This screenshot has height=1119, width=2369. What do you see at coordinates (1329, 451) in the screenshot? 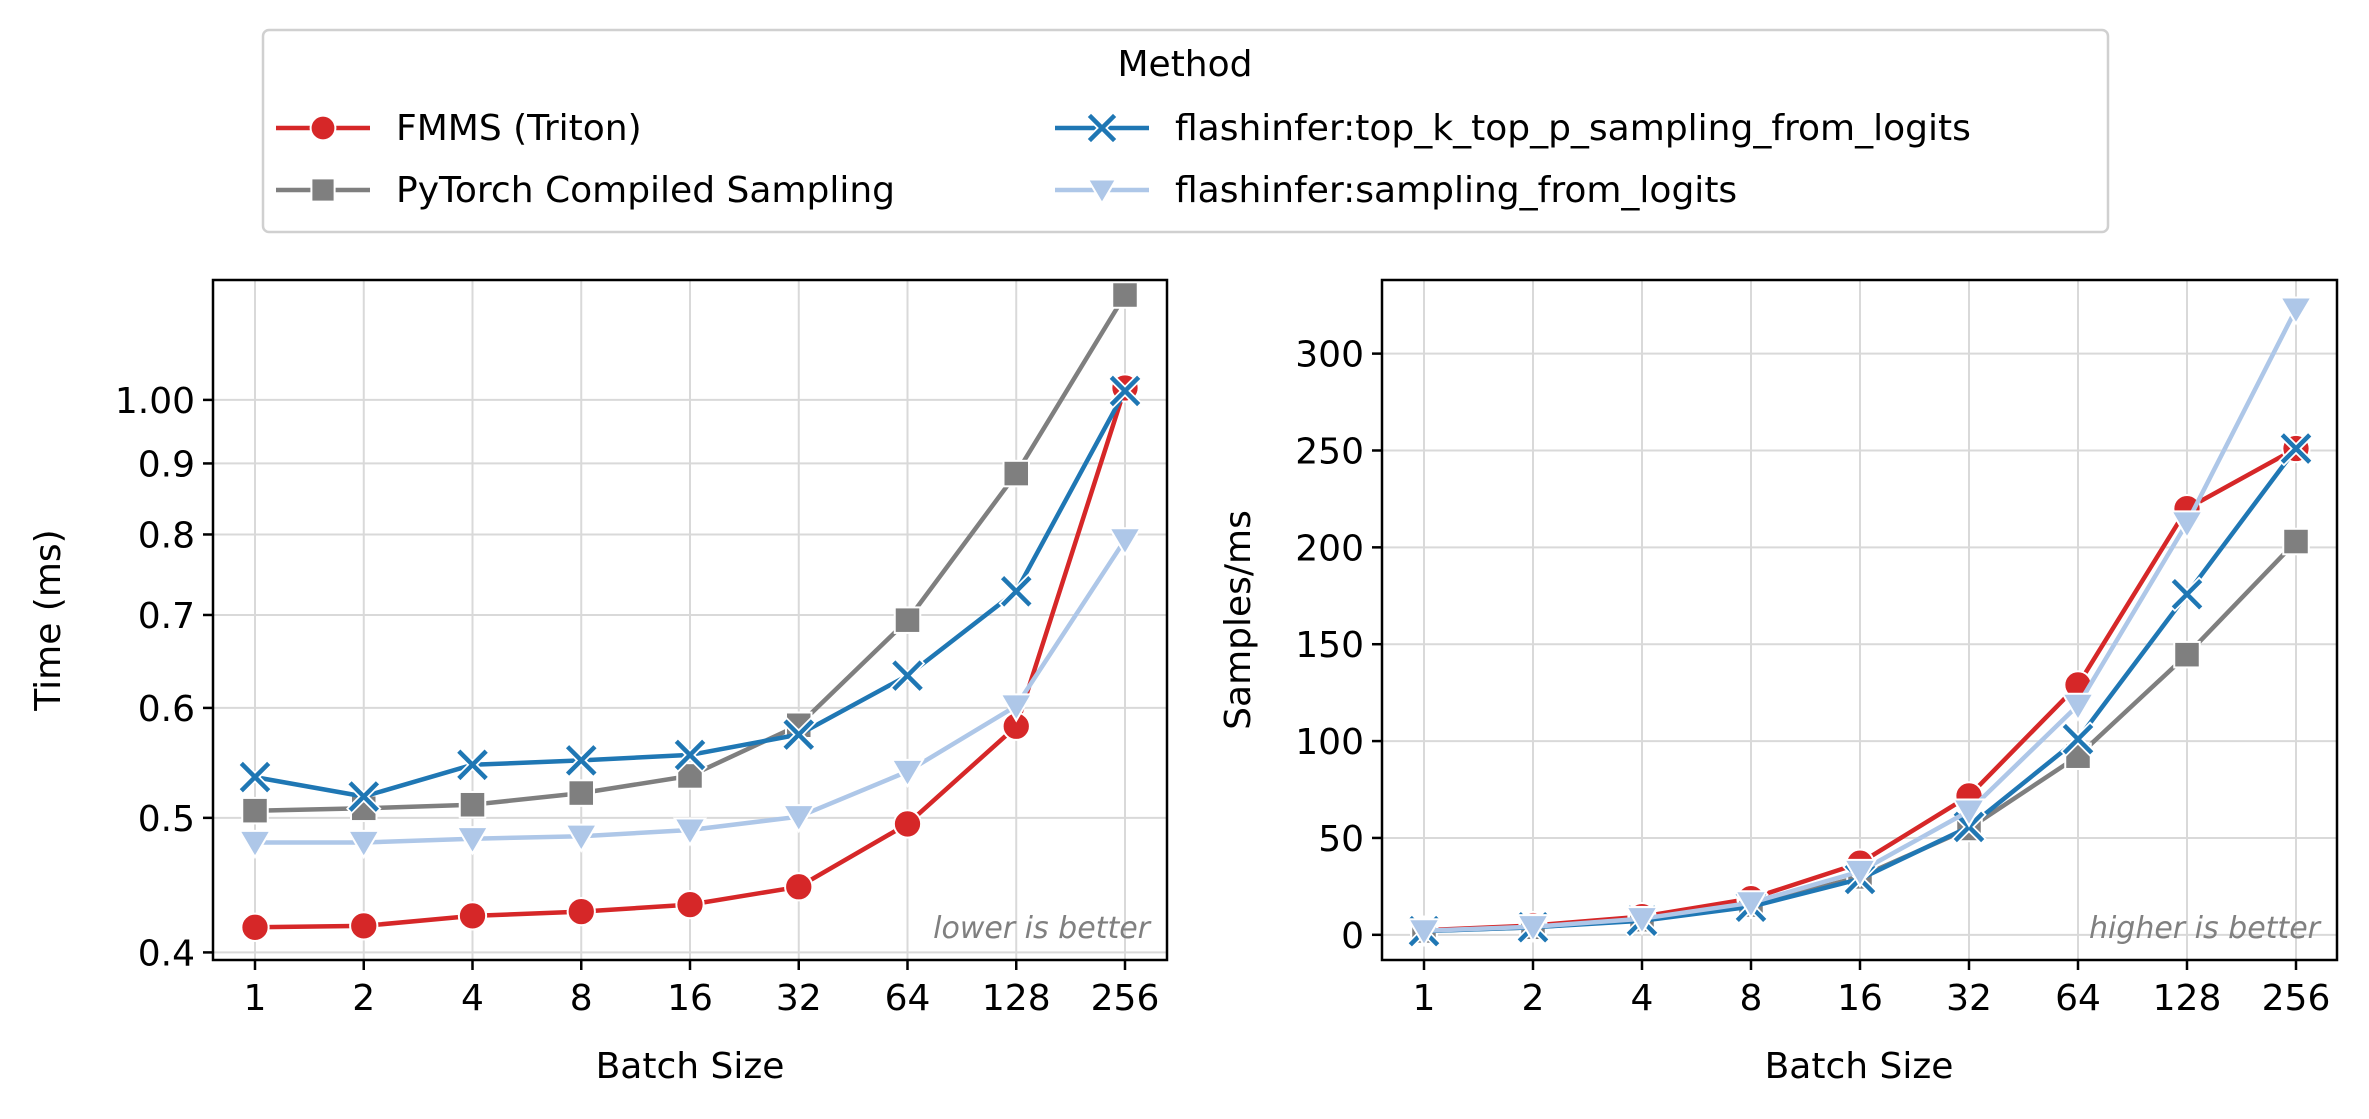
I see `y-tick-label: 250` at bounding box center [1329, 451].